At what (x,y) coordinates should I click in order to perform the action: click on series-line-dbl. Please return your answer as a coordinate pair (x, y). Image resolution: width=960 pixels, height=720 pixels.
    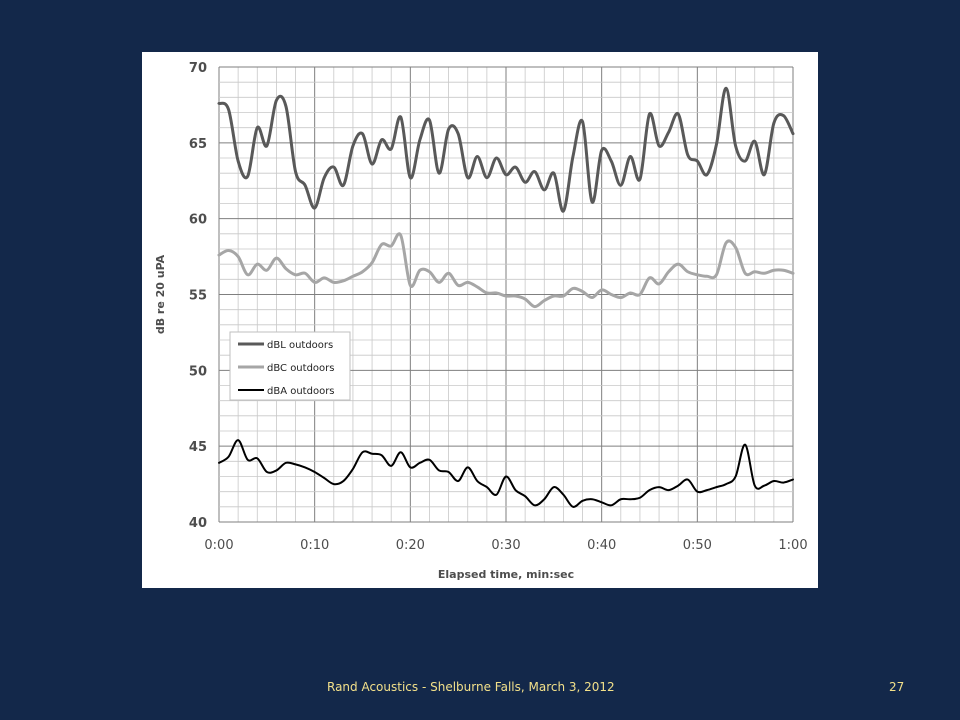
    Looking at the image, I should click on (506, 149).